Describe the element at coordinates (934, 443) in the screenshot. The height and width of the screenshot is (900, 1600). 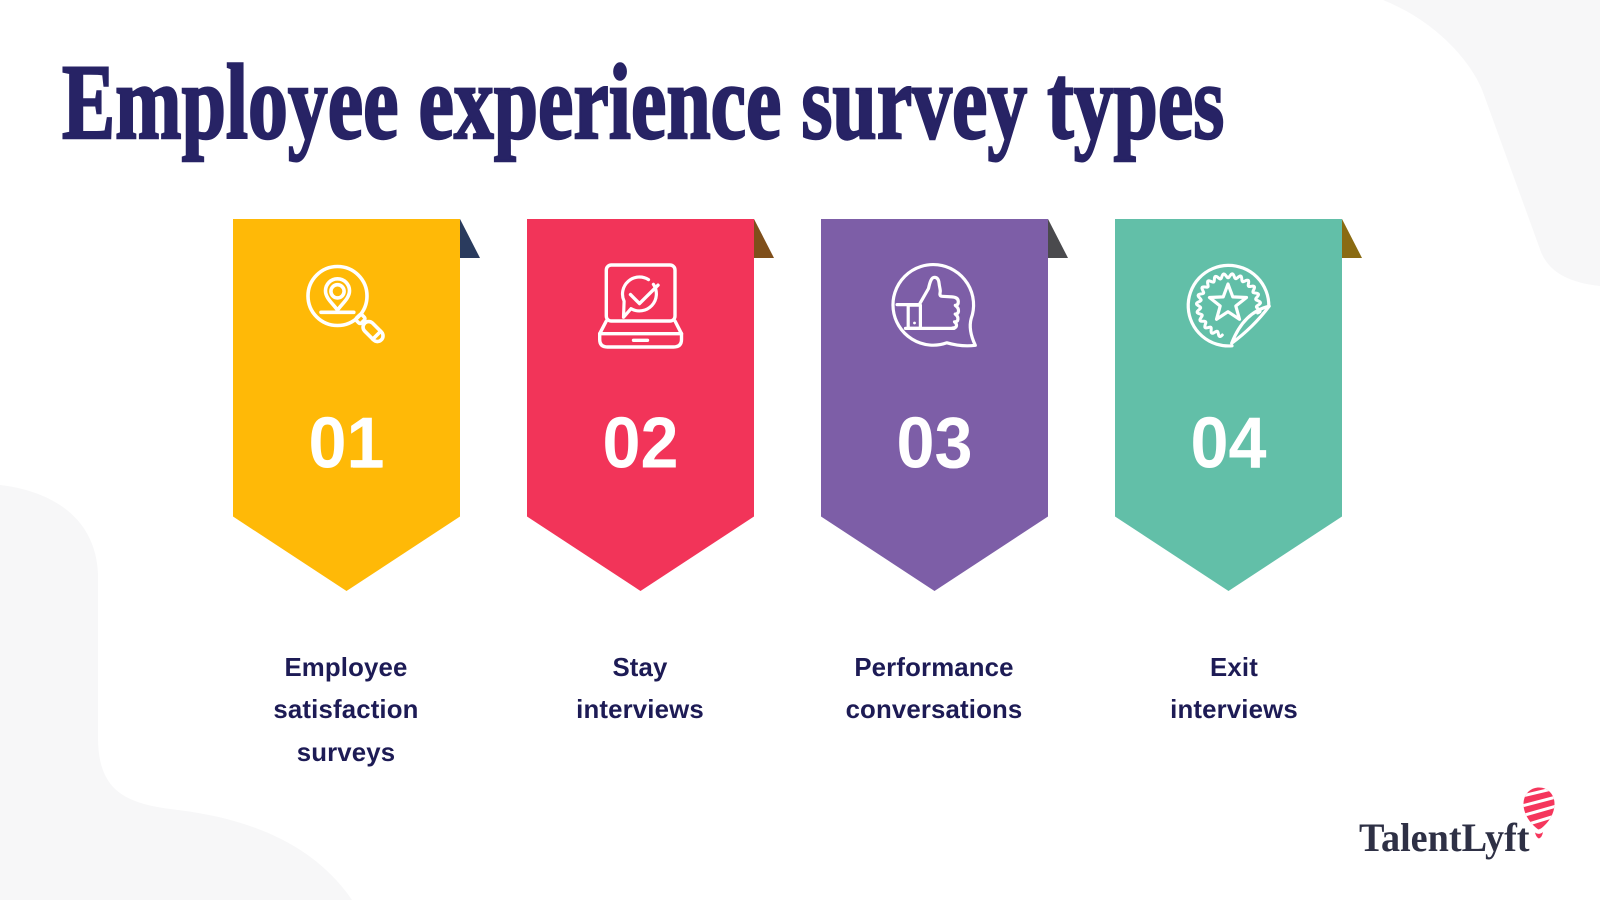
I see `svg-text: 03` at that location.